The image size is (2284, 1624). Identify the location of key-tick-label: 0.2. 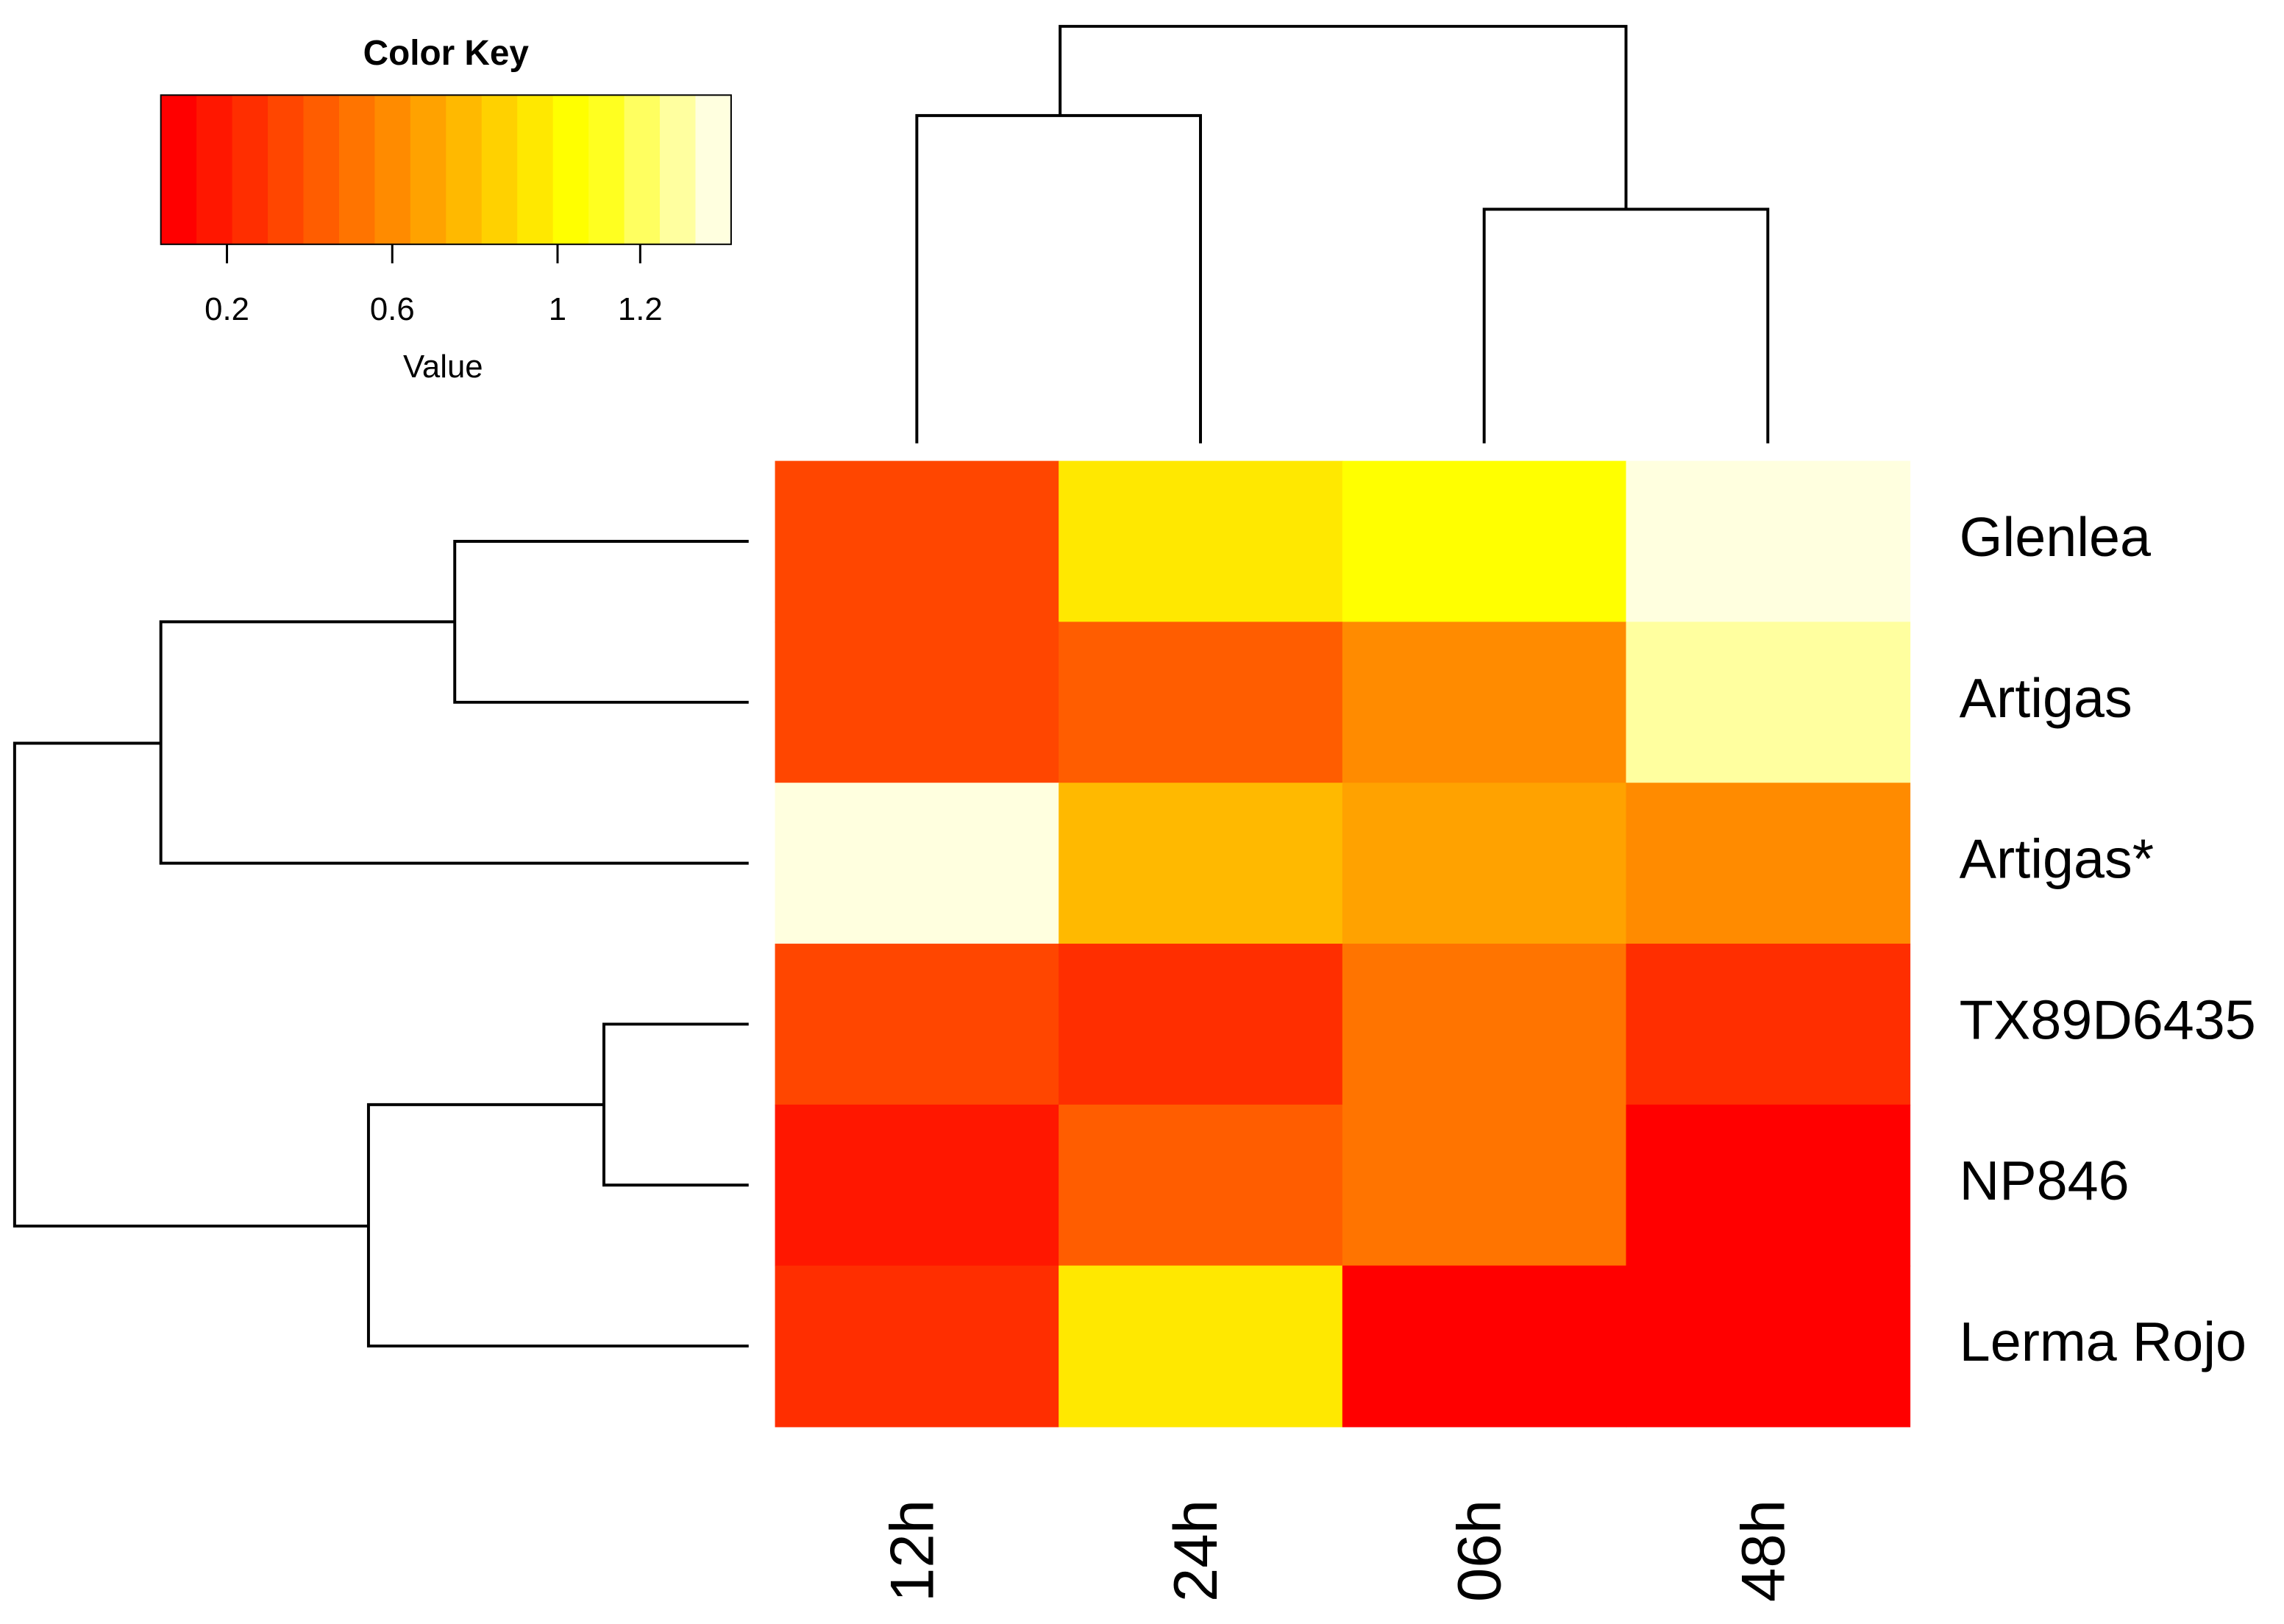
(227, 309).